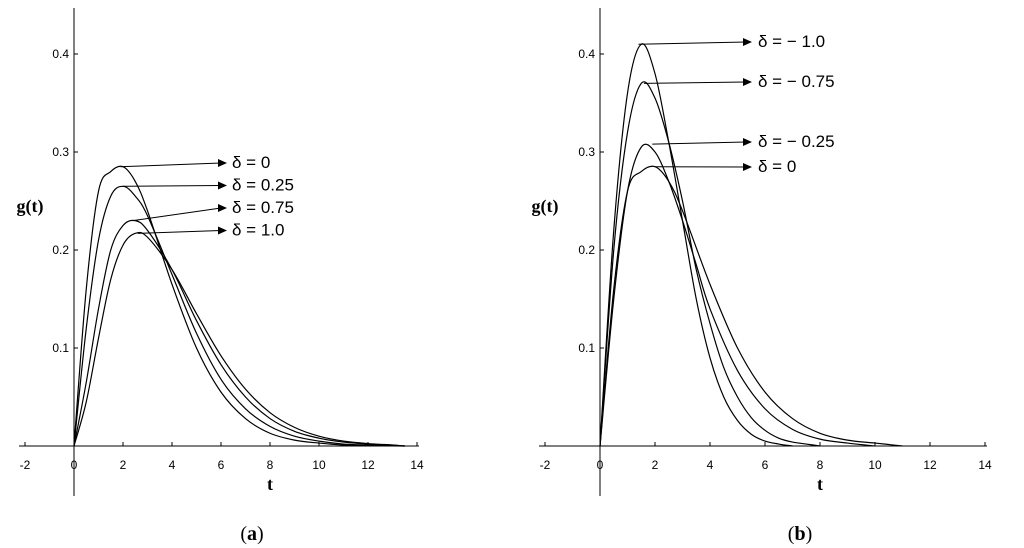 The image size is (1024, 548). Describe the element at coordinates (791, 41) in the screenshot. I see `series-label: δ = − 1.0` at that location.